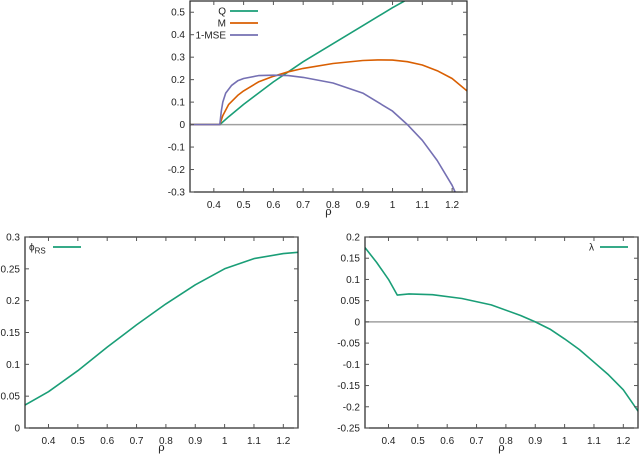  I want to click on legend-entry: Q, so click(238, 12).